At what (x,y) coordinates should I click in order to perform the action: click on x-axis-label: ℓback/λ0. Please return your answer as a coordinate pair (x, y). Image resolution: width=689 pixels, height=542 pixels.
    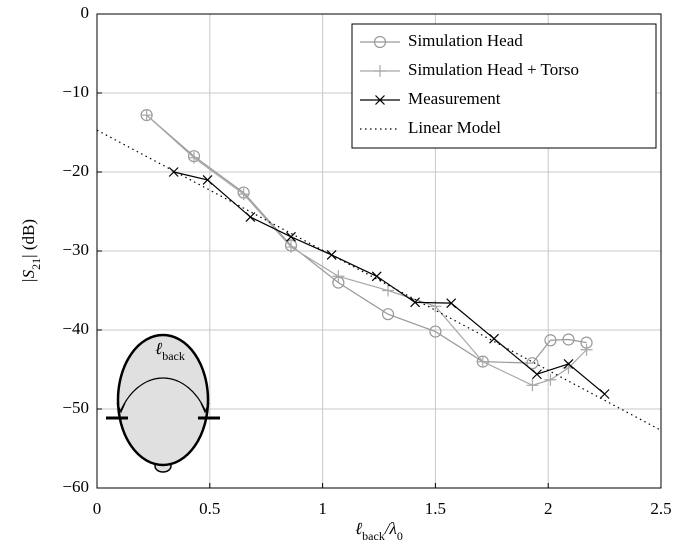
    Looking at the image, I should click on (379, 530).